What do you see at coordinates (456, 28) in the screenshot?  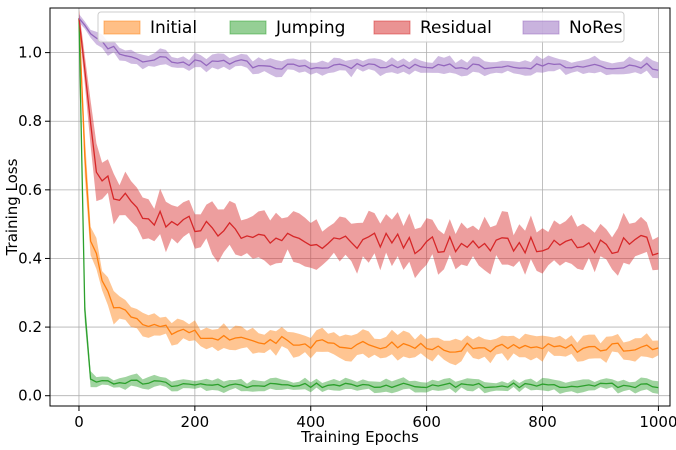 I see `legend-label-residual: Residual` at bounding box center [456, 28].